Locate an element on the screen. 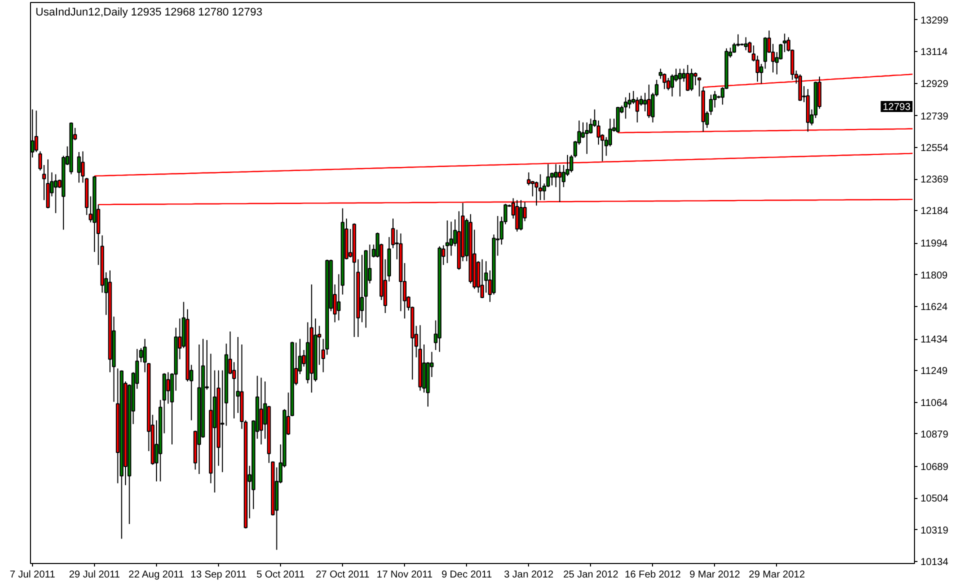 The image size is (953, 583). x-tick-label: 13 Sep 2011 is located at coordinates (218, 575).